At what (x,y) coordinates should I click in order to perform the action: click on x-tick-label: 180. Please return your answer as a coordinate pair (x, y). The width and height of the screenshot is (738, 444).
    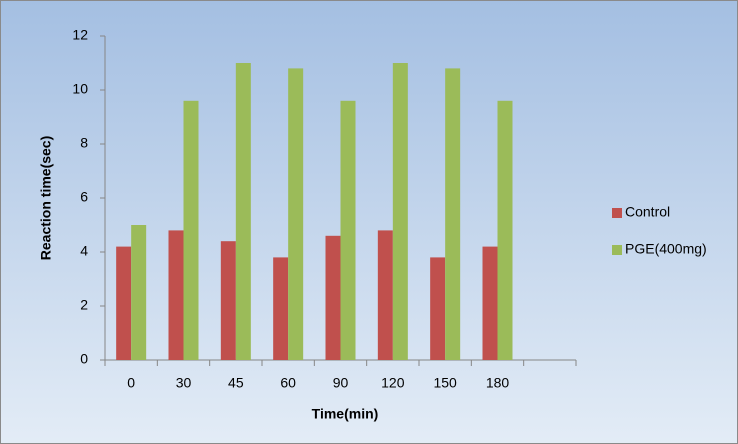
    Looking at the image, I should click on (498, 383).